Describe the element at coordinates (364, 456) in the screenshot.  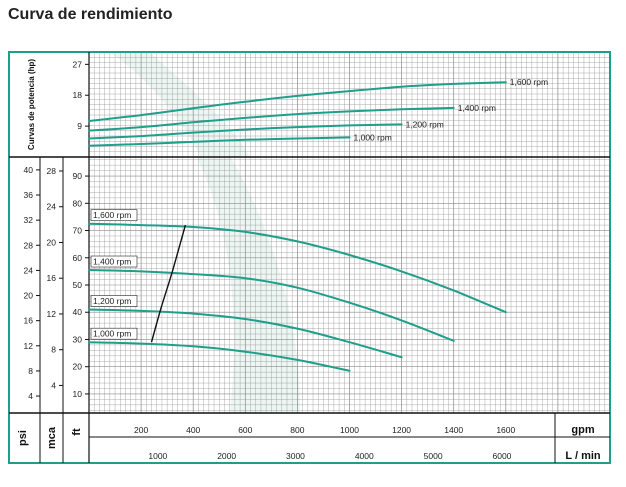
I see `x-tick-label-lmin: 4000` at that location.